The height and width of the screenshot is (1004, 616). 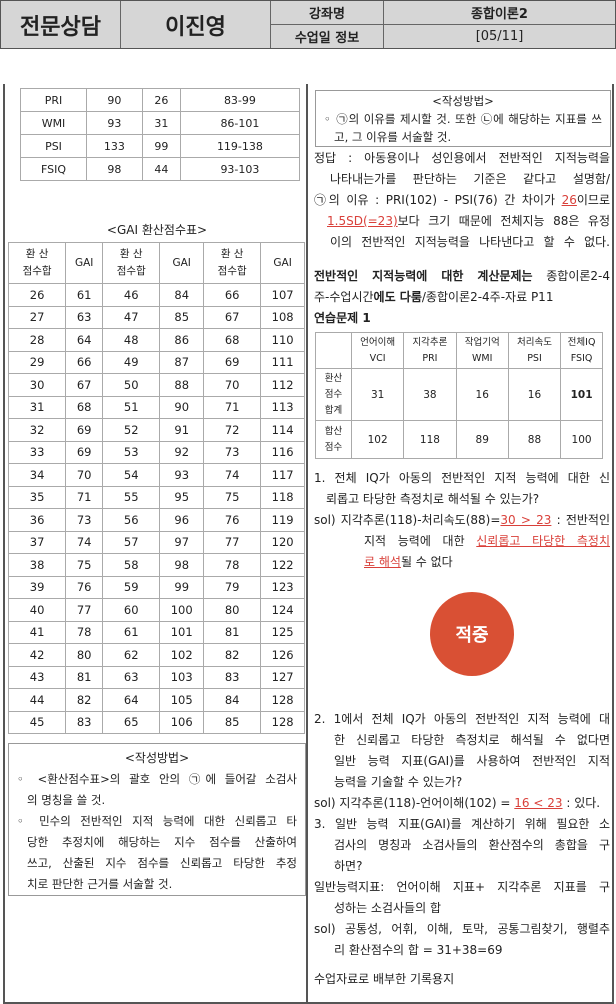 What do you see at coordinates (182, 475) in the screenshot?
I see `table-cell: 93` at bounding box center [182, 475].